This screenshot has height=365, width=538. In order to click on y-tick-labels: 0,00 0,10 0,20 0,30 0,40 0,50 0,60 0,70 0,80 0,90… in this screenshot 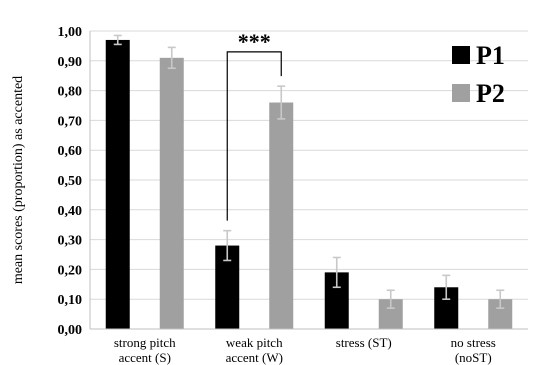, I will do `click(70, 181)`.